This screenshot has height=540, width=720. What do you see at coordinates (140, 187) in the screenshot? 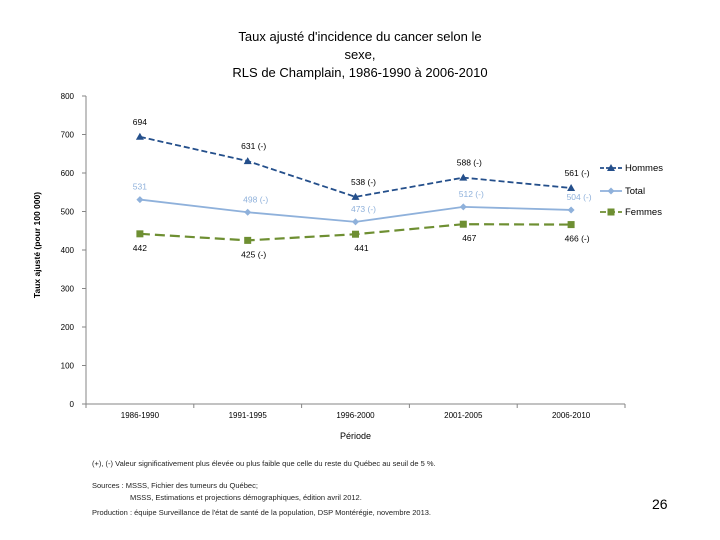
I see `data-label-total-1: 531` at bounding box center [140, 187].